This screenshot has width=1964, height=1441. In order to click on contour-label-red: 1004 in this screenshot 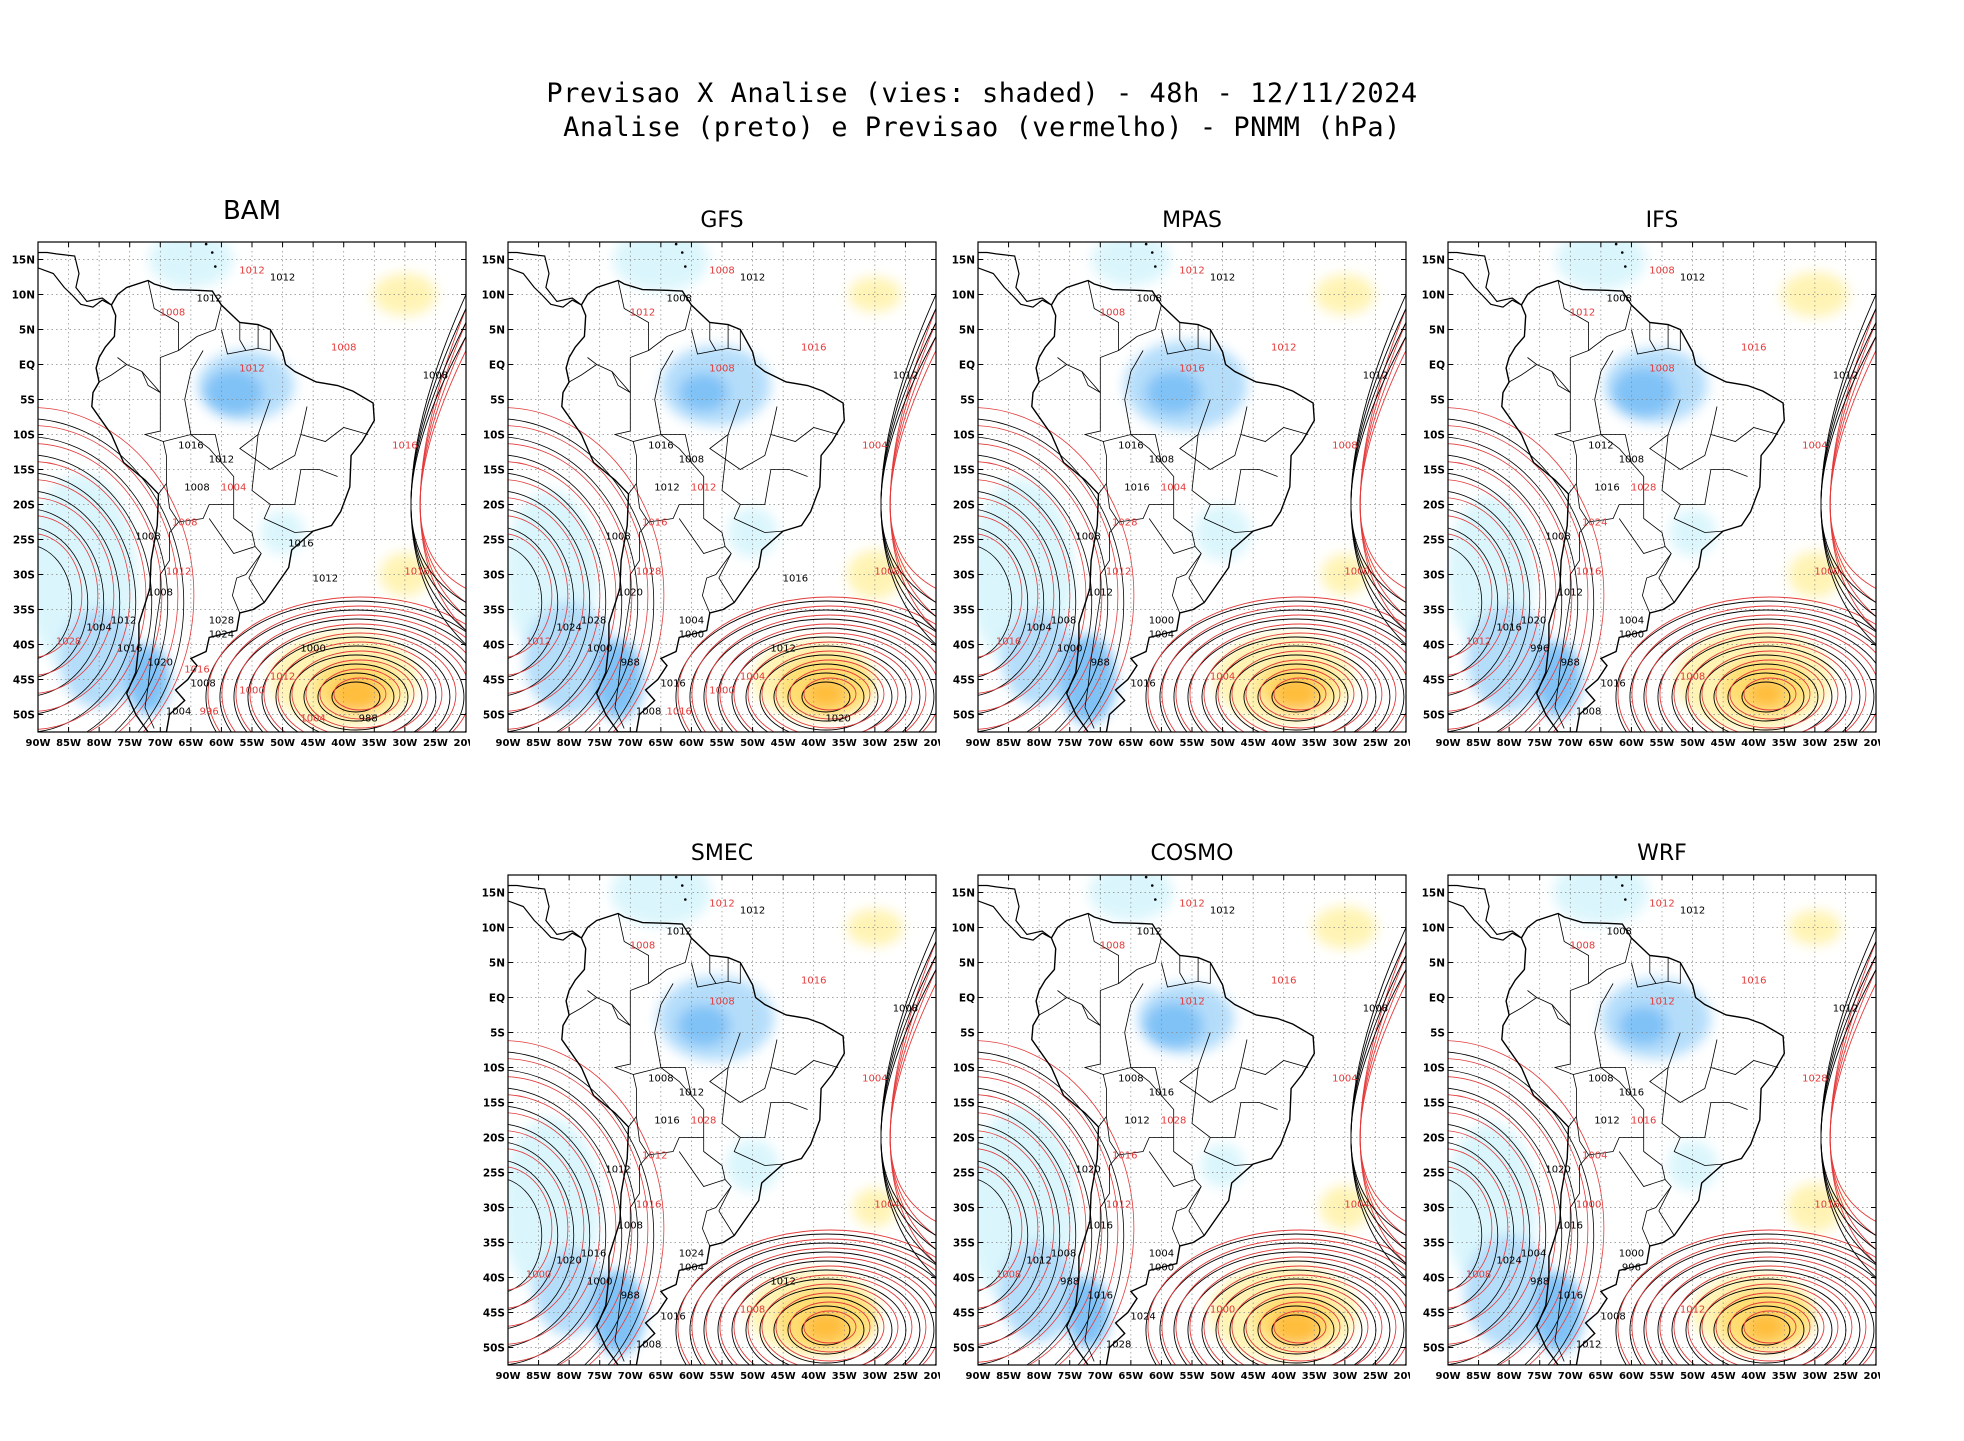, I will do `click(1814, 446)`.